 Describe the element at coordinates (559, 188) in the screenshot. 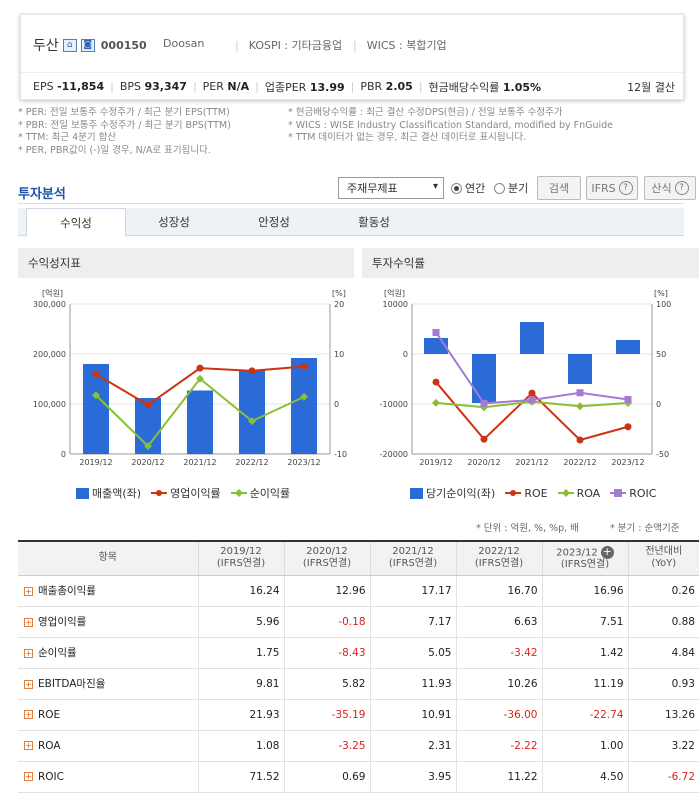

I see `search-button: 검색` at that location.